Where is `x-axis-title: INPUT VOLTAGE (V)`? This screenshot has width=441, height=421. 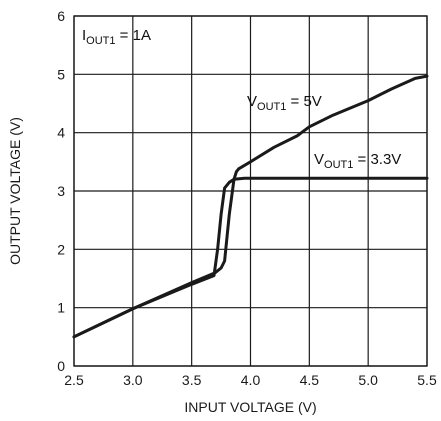 x-axis-title: INPUT VOLTAGE (V) is located at coordinates (250, 407).